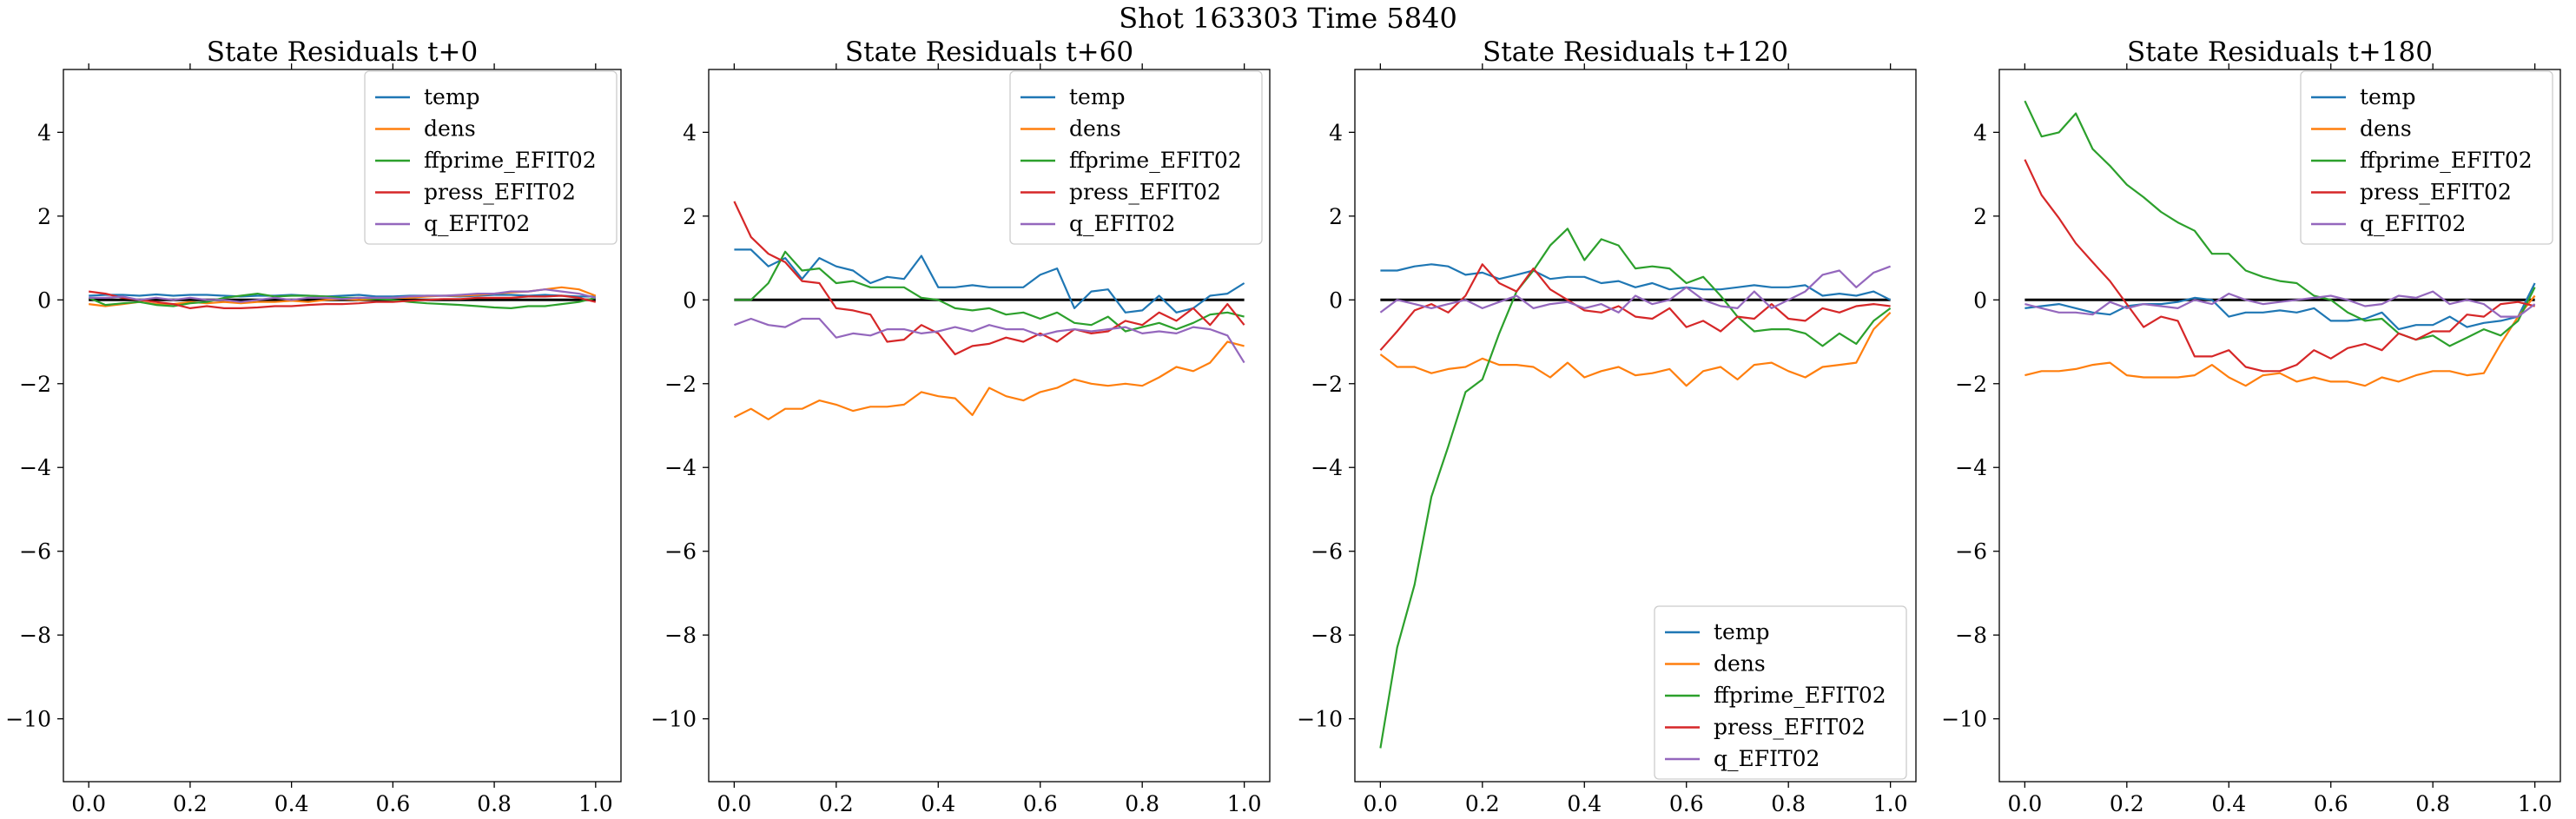 The image size is (2576, 819). I want to click on subplot-title: State Residuals t+0, so click(342, 52).